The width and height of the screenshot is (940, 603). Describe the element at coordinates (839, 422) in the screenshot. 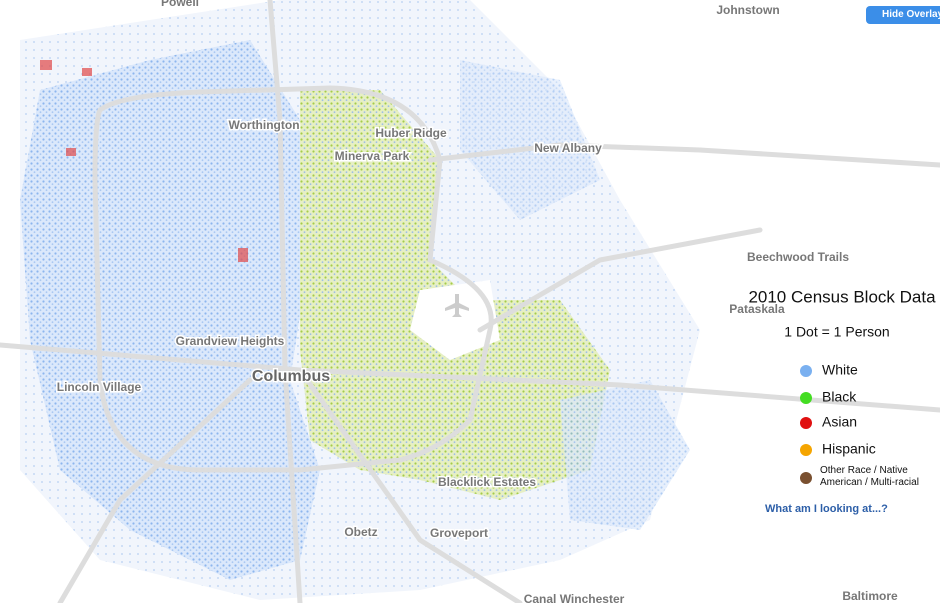

I see `legend-label: Asian` at that location.